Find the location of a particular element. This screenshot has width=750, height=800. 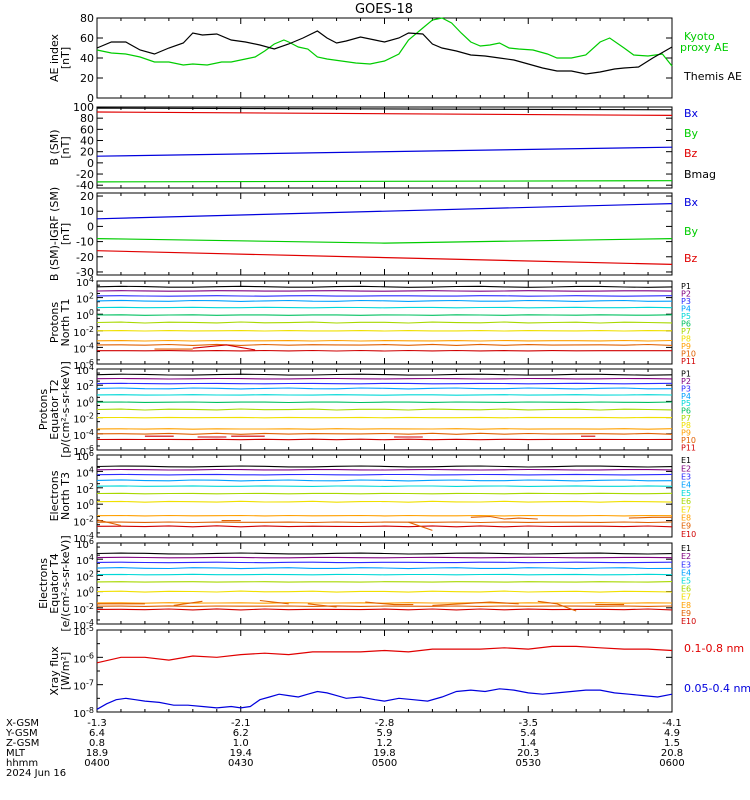

channel-line-e7 is located at coordinates (384, 501).